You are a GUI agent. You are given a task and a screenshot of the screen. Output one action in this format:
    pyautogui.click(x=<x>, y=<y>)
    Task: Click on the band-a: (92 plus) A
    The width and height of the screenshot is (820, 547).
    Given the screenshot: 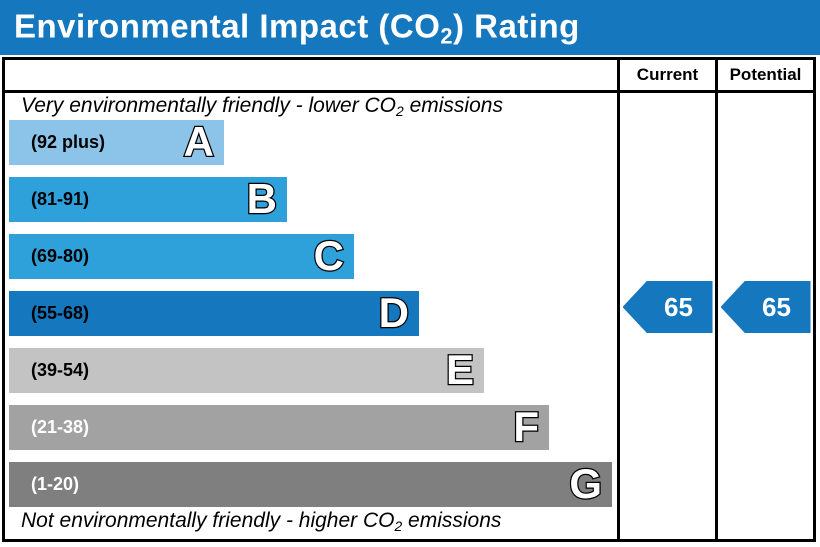 What is the action you would take?
    pyautogui.click(x=116, y=141)
    